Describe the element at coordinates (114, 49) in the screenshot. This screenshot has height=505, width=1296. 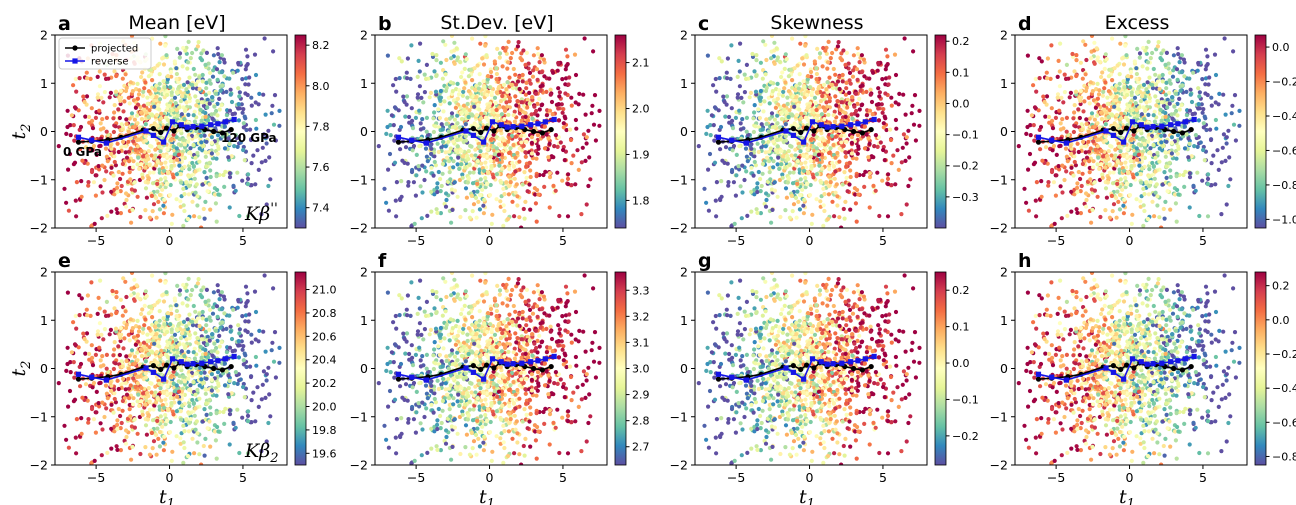
I see `legend-projected: projected` at that location.